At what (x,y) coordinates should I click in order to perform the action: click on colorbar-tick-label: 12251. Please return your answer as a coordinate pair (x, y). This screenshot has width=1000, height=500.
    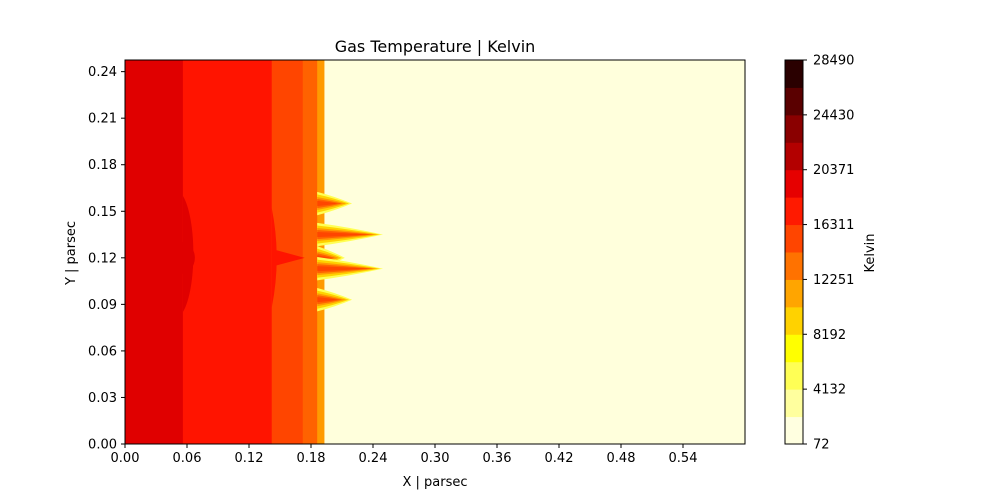
    Looking at the image, I should click on (833, 280).